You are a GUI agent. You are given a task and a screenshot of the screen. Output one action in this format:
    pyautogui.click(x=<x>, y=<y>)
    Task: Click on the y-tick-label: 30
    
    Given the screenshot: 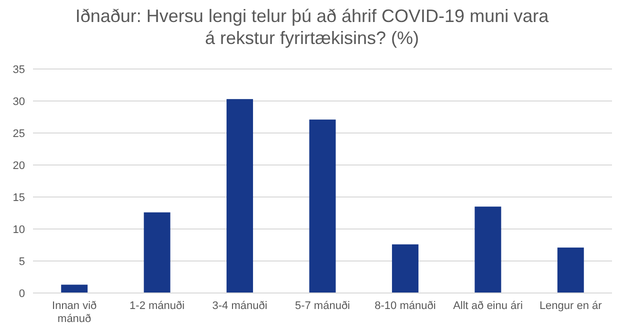 What is the action you would take?
    pyautogui.click(x=18, y=102)
    